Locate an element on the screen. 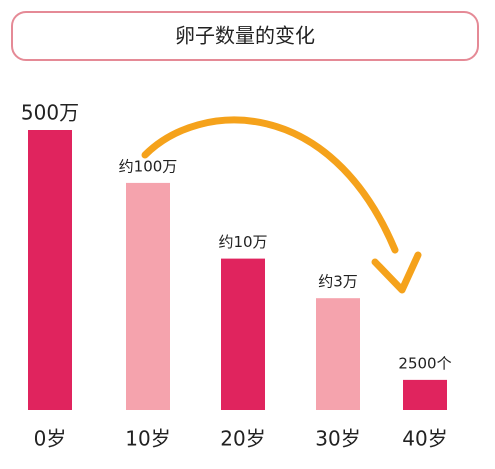  x-tick-label: 0岁 is located at coordinates (50, 439).